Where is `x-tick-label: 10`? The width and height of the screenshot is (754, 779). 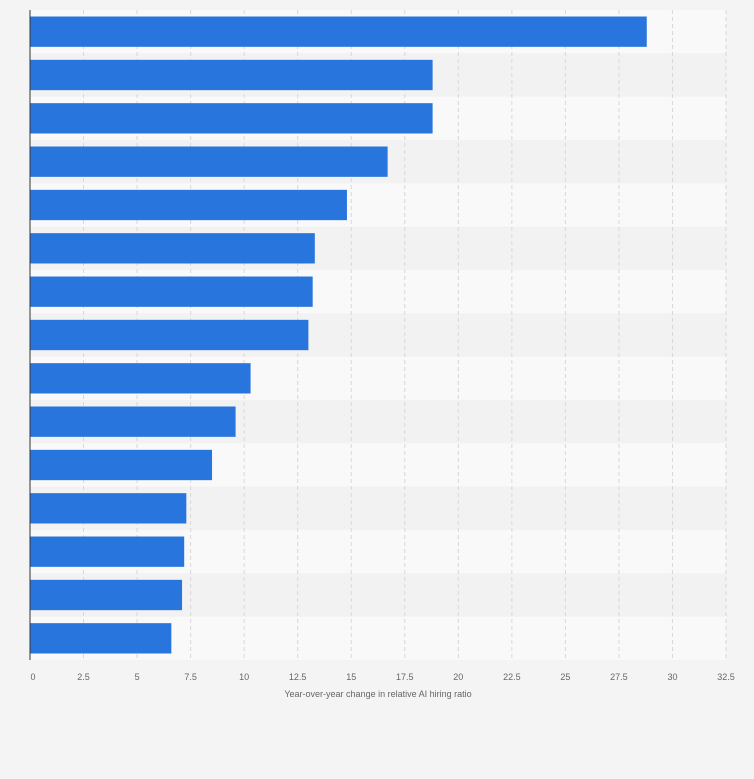 x-tick-label: 10 is located at coordinates (244, 677).